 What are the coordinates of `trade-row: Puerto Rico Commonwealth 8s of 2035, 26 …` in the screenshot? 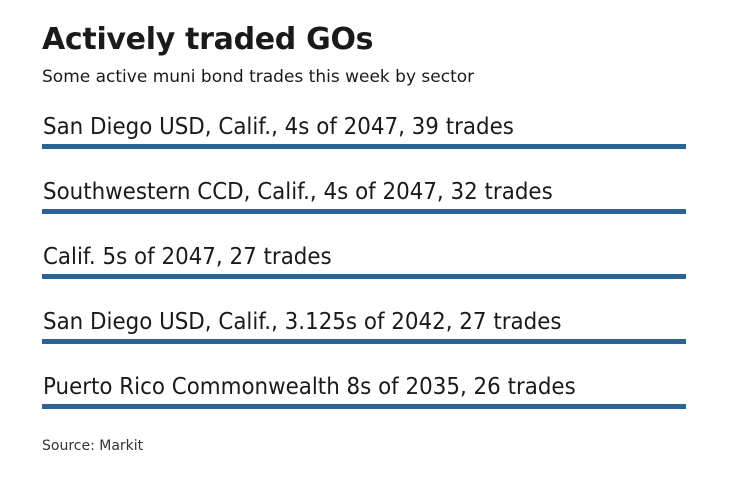 It's located at (364, 406).